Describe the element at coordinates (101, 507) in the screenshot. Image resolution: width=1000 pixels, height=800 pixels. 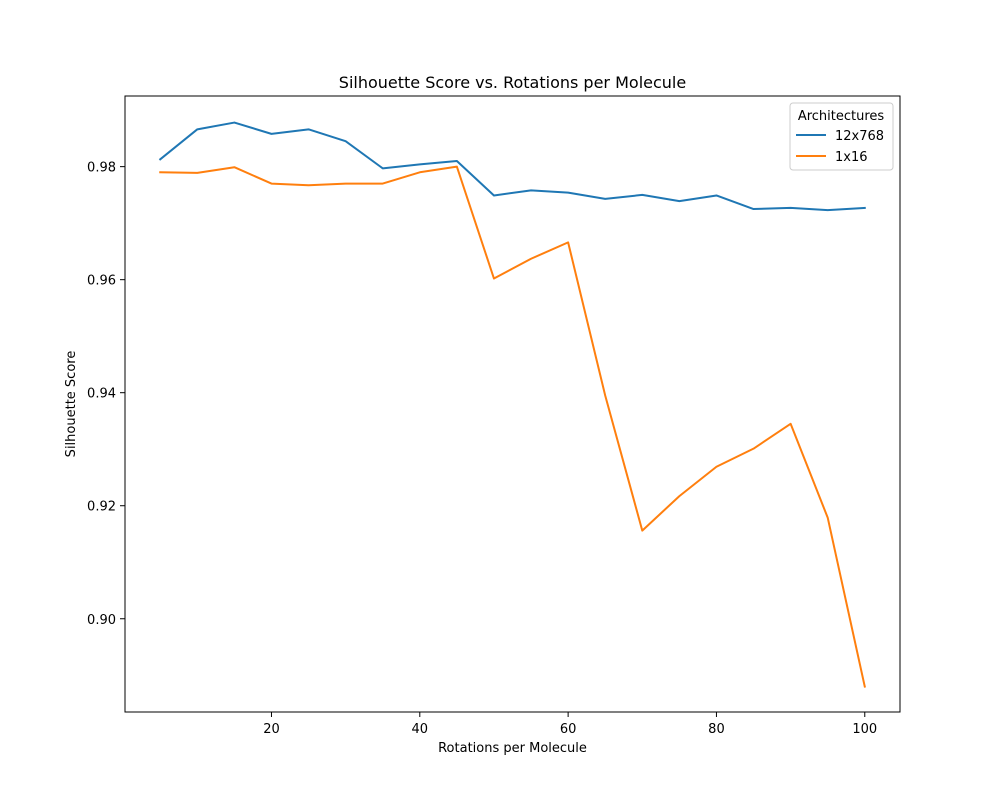
I see `y-tick-label: 0.92` at that location.